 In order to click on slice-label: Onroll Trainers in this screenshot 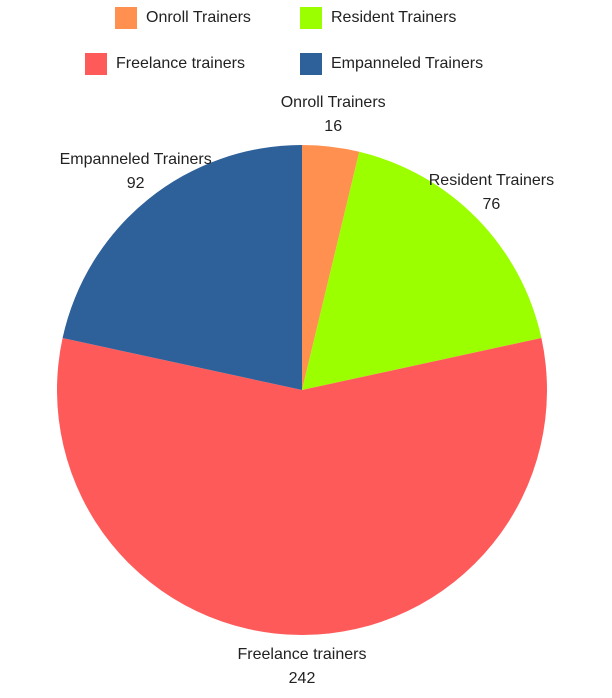, I will do `click(333, 102)`.